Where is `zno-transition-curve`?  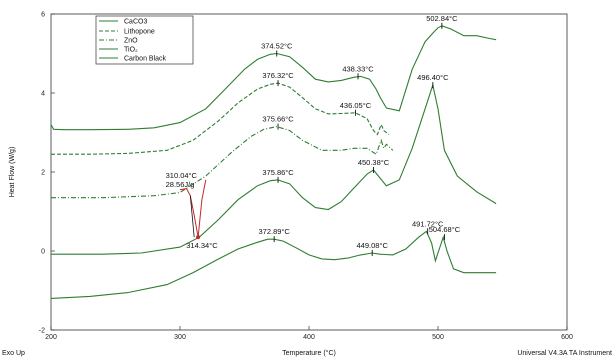 zno-transition-curve is located at coordinates (193, 208).